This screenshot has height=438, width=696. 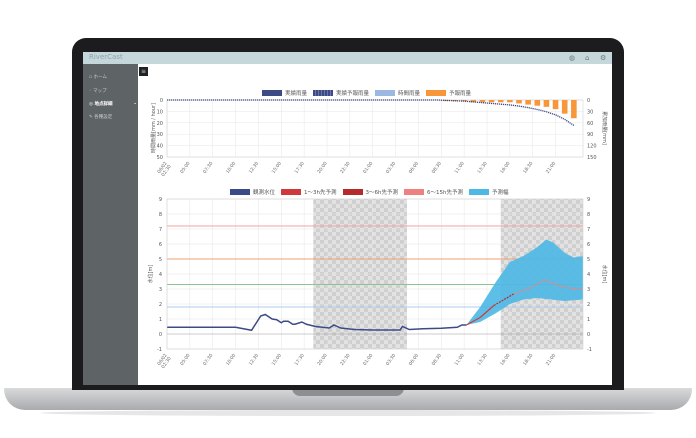 What do you see at coordinates (160, 260) in the screenshot?
I see `y-tick-label-left: 5` at bounding box center [160, 260].